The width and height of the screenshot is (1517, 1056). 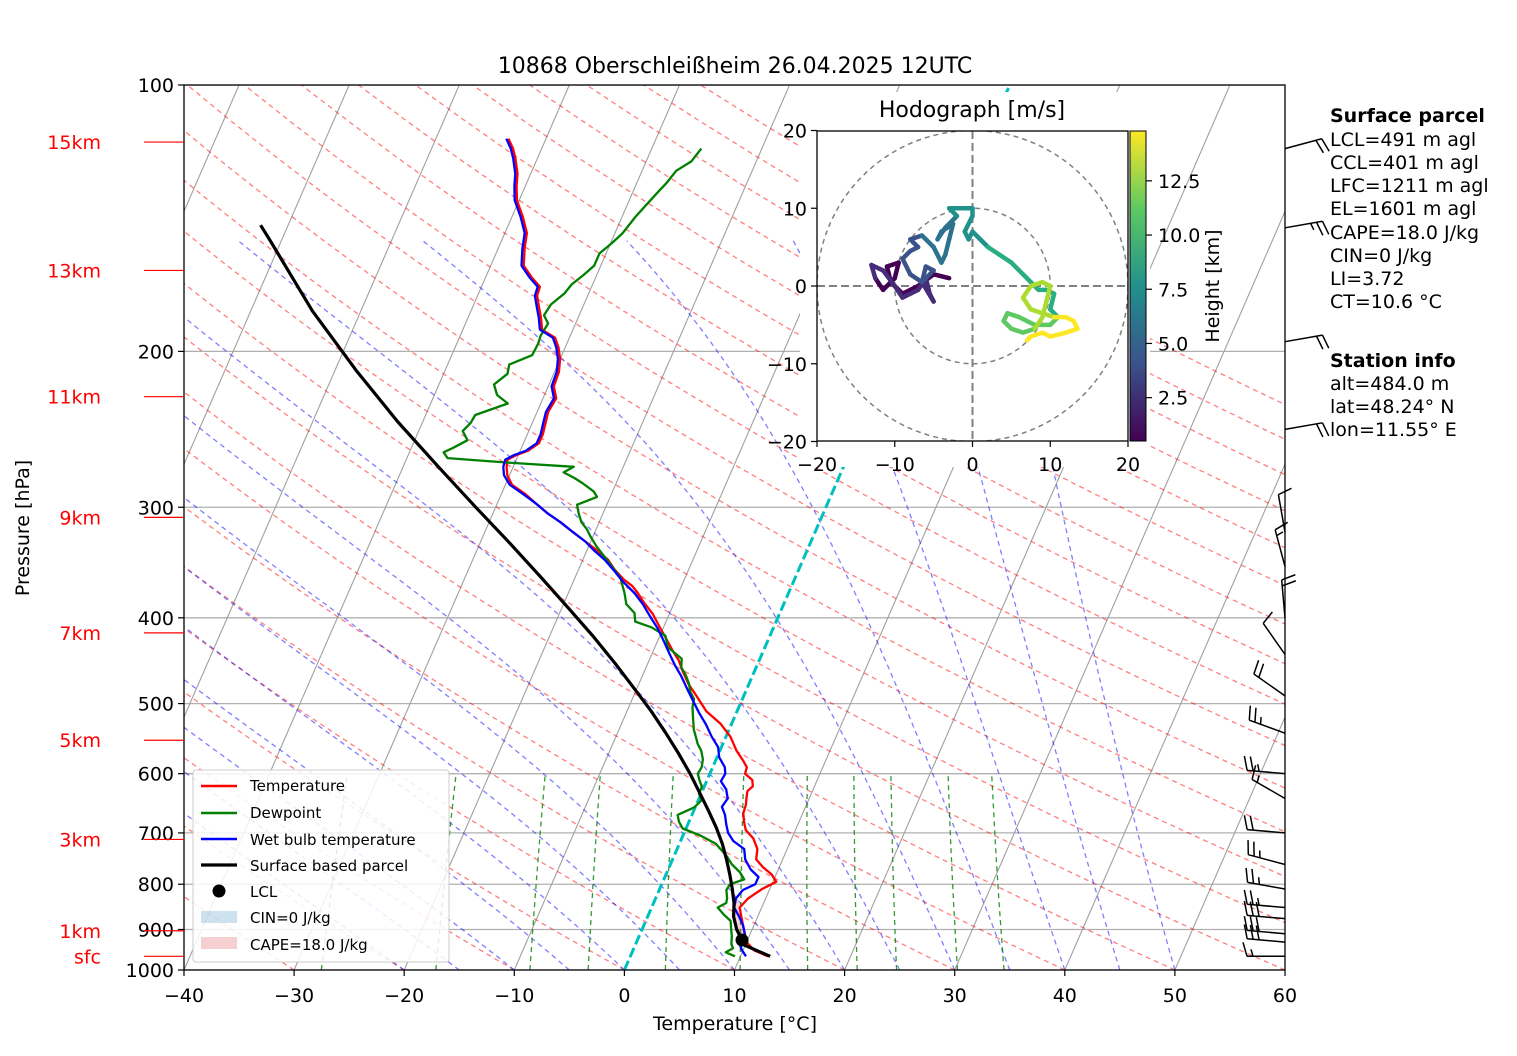 I want to click on hodograph-x-tick-label: 10, so click(x=1050, y=465).